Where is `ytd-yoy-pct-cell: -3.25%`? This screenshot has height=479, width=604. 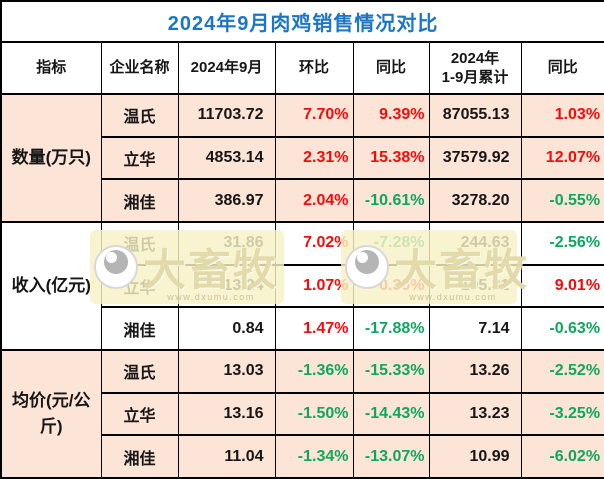 ytd-yoy-pct-cell: -3.25% is located at coordinates (562, 414).